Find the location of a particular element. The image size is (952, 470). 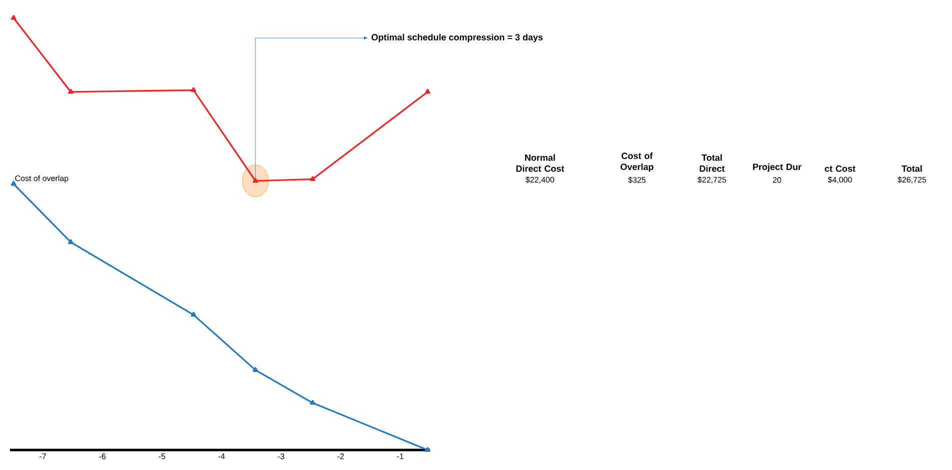

text: $22,725 is located at coordinates (712, 180).